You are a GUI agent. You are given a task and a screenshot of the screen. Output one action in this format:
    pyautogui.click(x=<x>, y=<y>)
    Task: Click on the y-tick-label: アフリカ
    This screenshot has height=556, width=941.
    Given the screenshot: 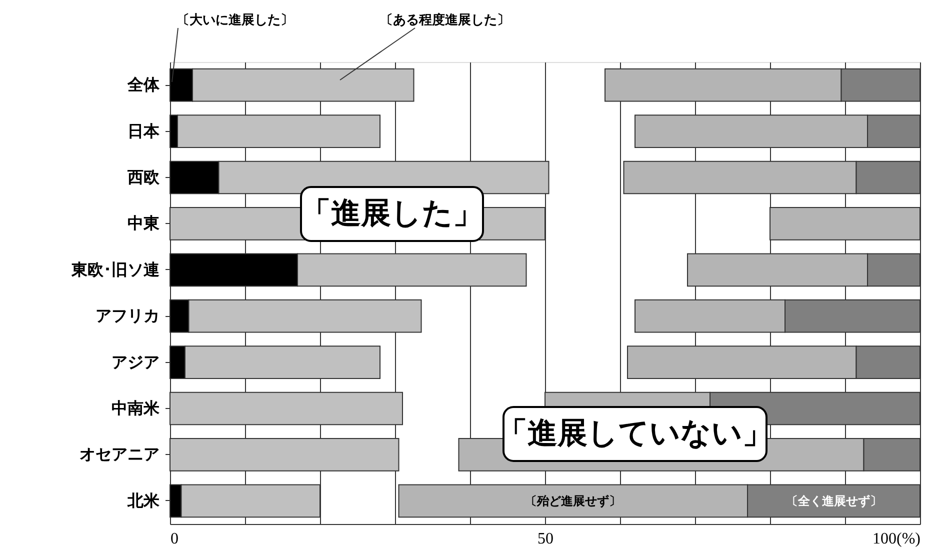 What is the action you would take?
    pyautogui.click(x=128, y=316)
    